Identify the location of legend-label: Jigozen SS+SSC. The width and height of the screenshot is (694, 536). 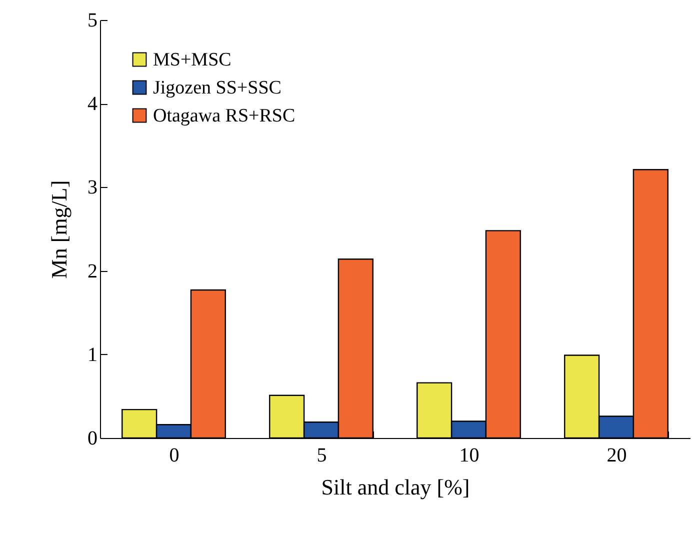
(217, 88).